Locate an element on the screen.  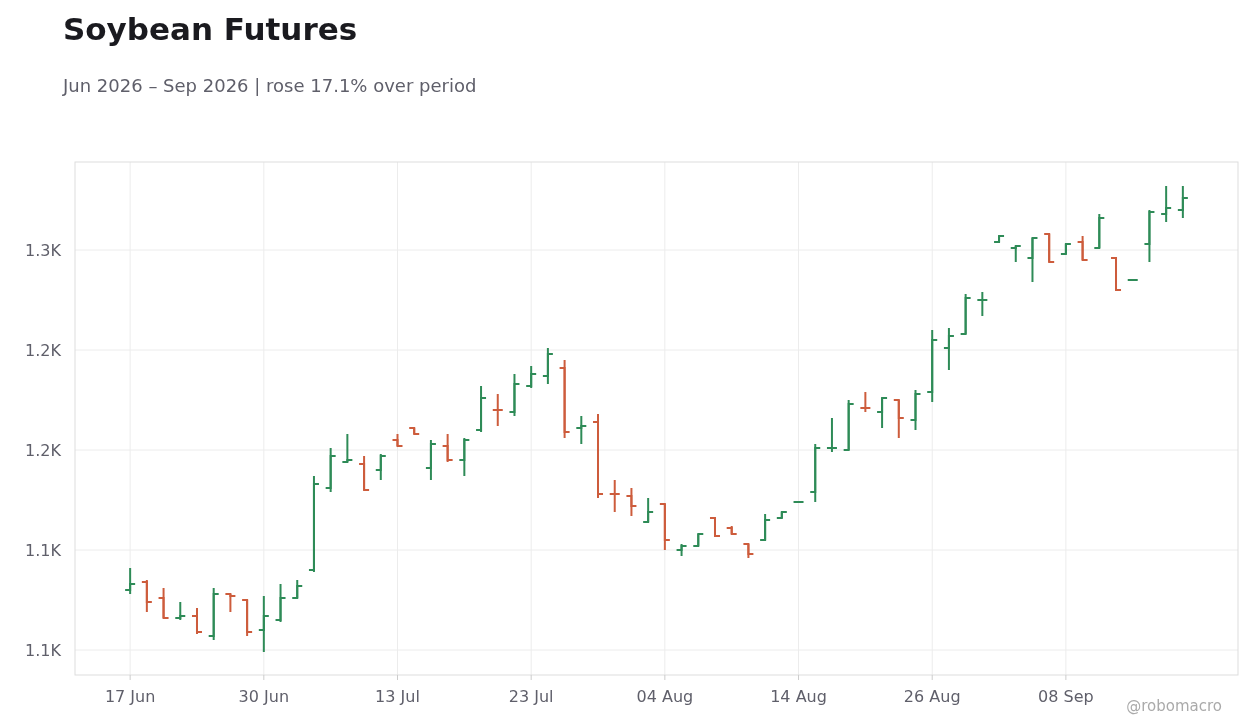
text: @robomacro is located at coordinates (1174, 706).